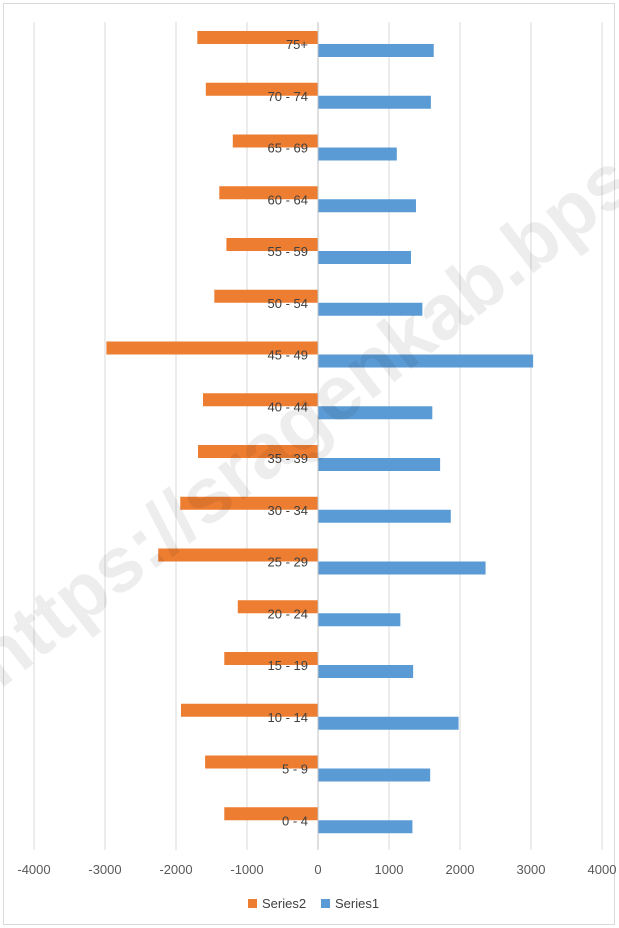 The image size is (619, 928). Describe the element at coordinates (284, 903) in the screenshot. I see `legend-label-series2: Series2` at that location.